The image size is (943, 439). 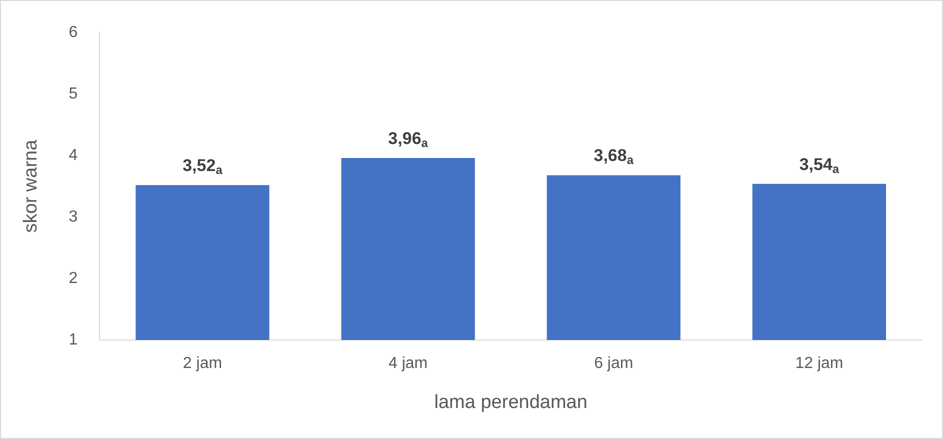 I want to click on y-axis-title: skor warna, so click(x=31, y=186).